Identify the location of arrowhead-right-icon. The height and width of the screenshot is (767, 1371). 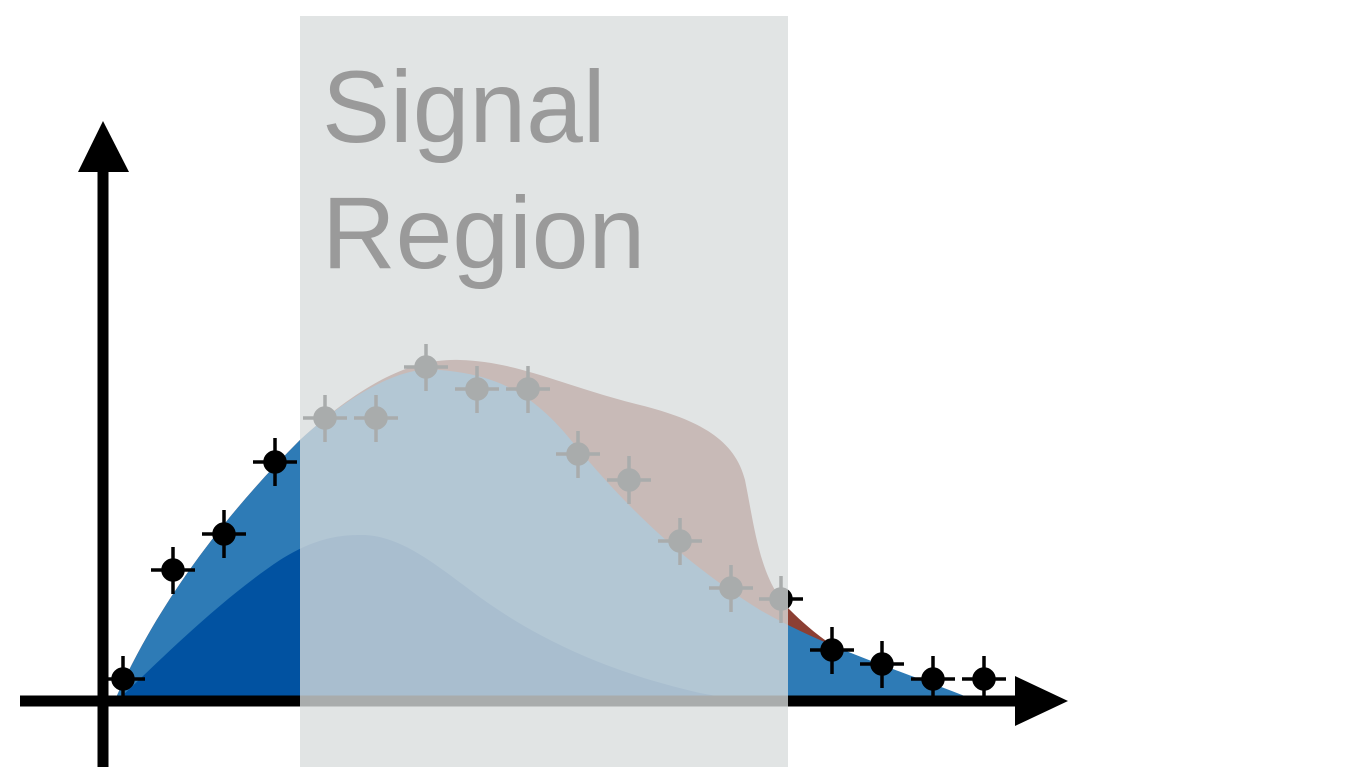
(1041, 701).